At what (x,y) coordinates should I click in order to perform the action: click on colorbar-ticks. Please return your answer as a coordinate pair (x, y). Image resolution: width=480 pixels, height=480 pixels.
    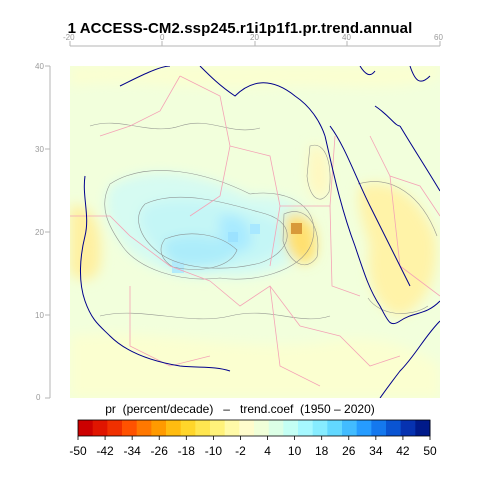
    Looking at the image, I should click on (254, 438).